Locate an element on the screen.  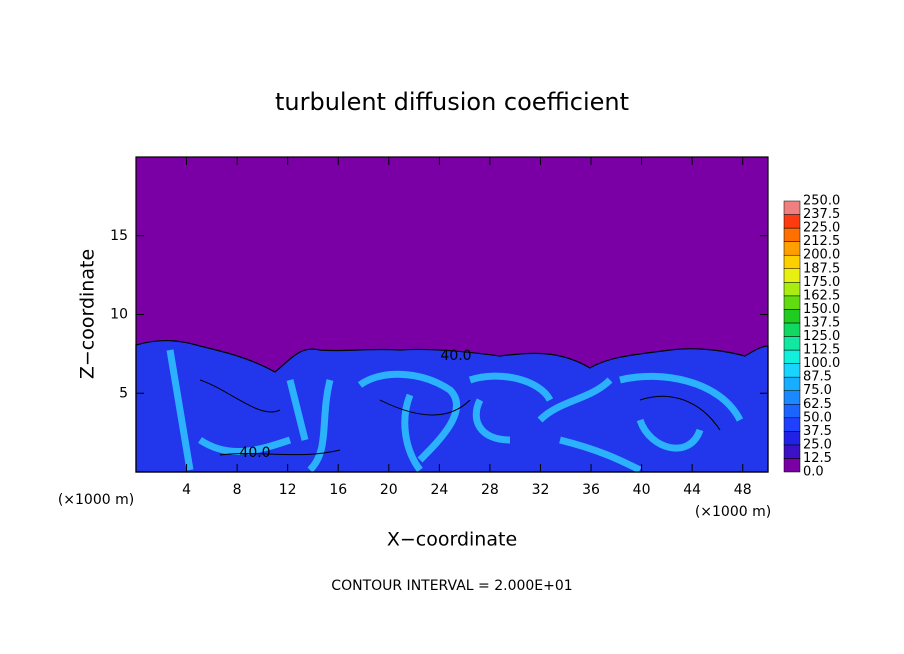
x-tick-label: 20 is located at coordinates (389, 490).